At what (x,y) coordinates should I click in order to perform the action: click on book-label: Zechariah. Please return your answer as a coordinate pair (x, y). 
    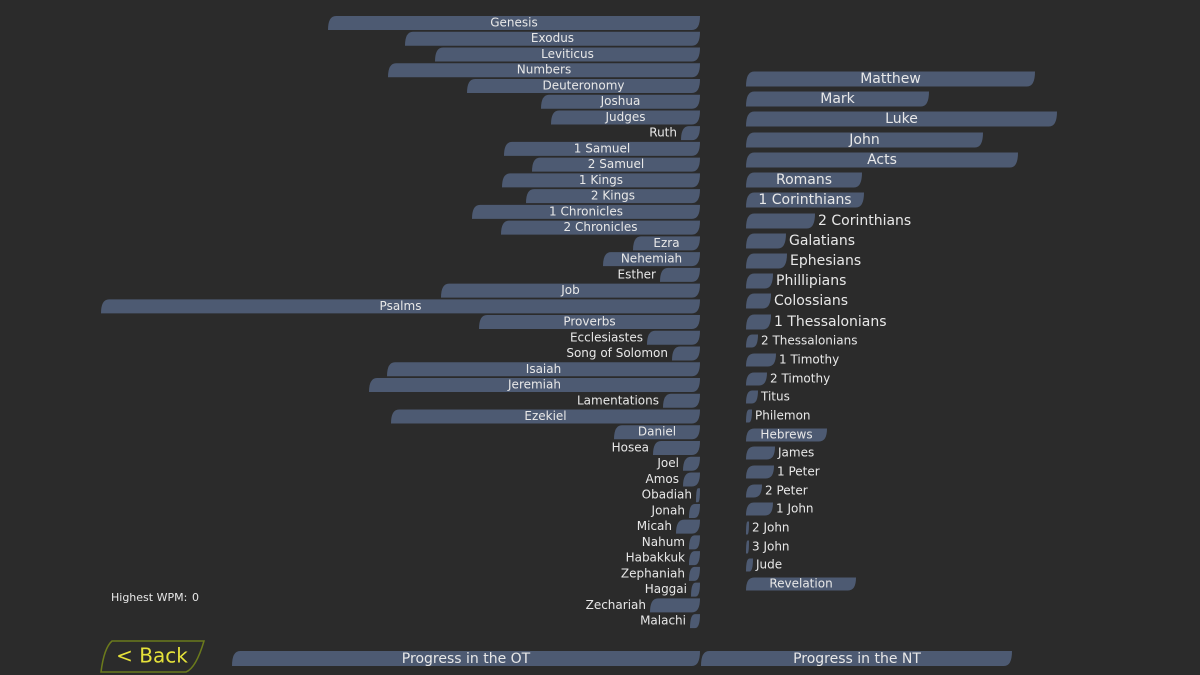
    Looking at the image, I should click on (616, 605).